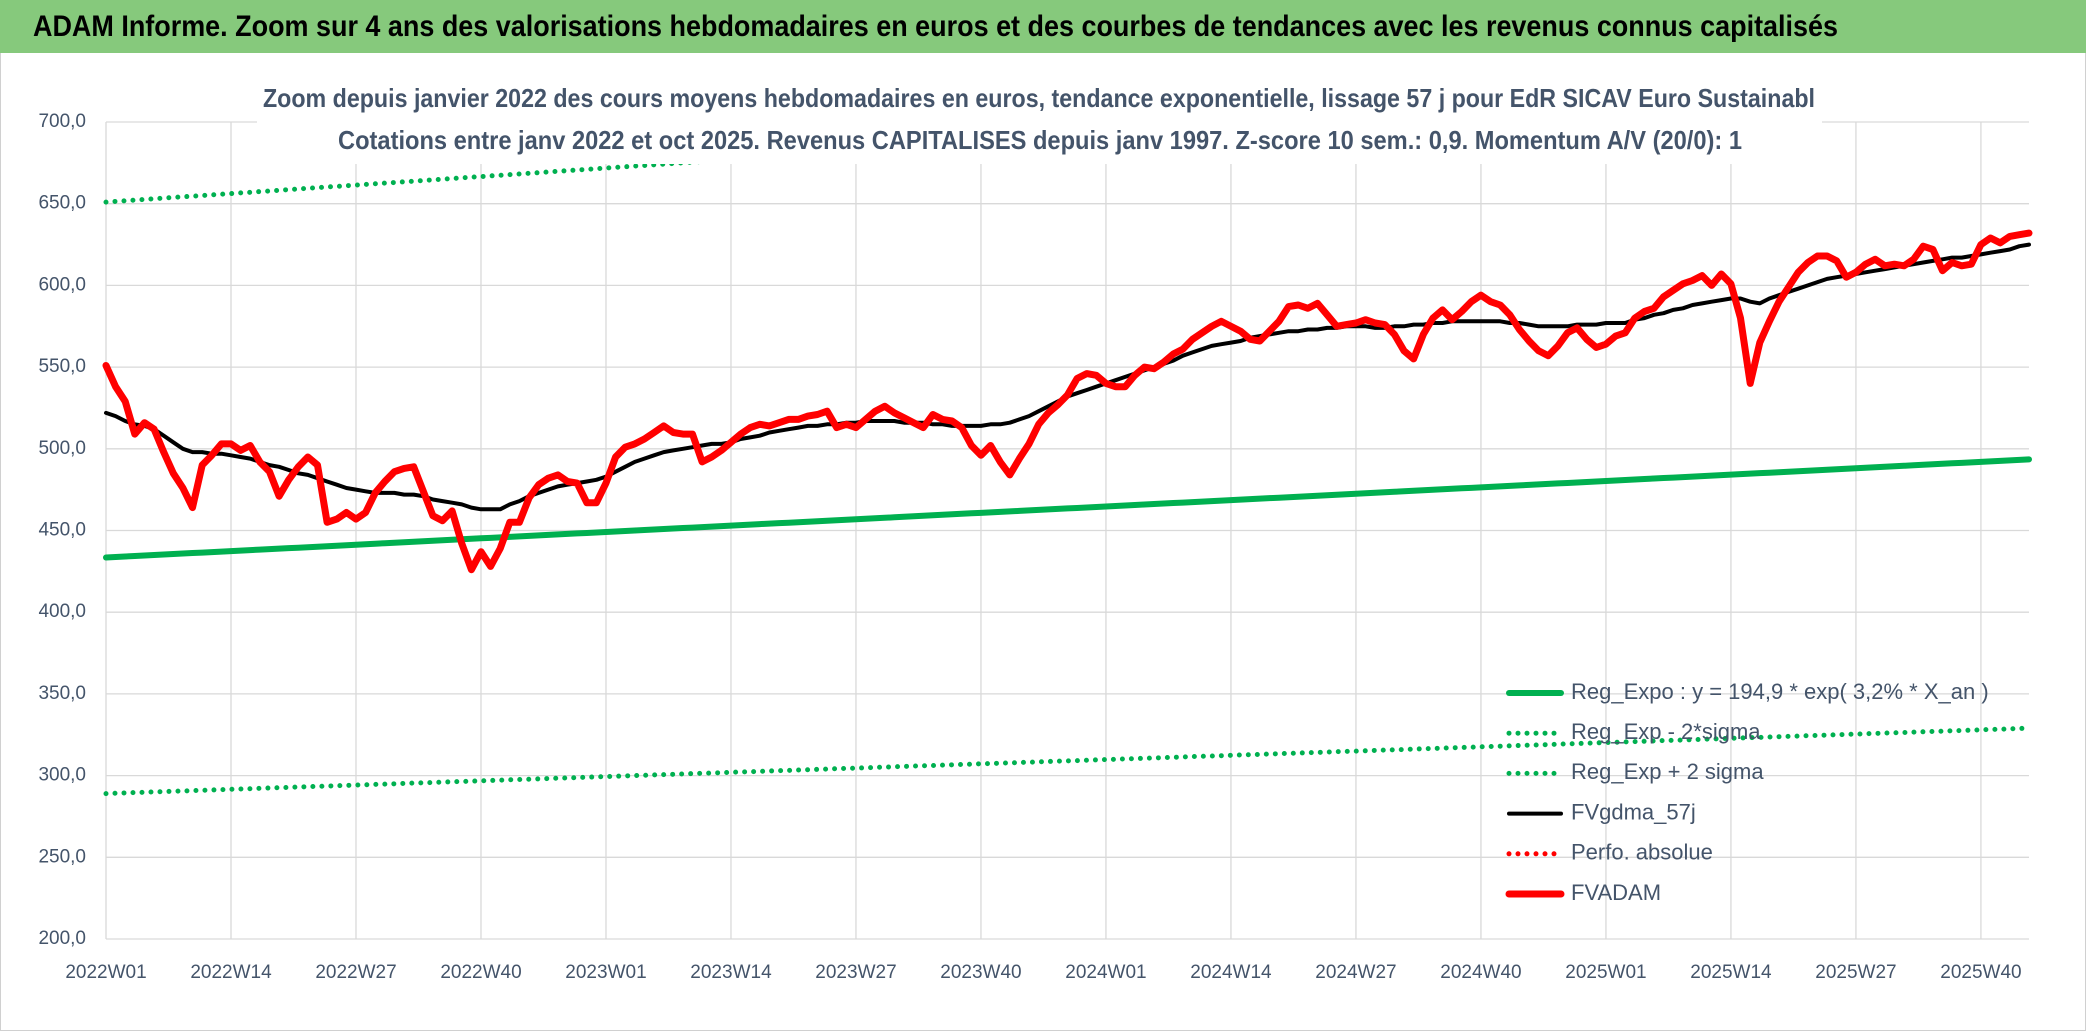 This screenshot has width=2086, height=1031. Describe the element at coordinates (1666, 731) in the screenshot. I see `legend-label: Reg_Exp - 2*sigma` at that location.